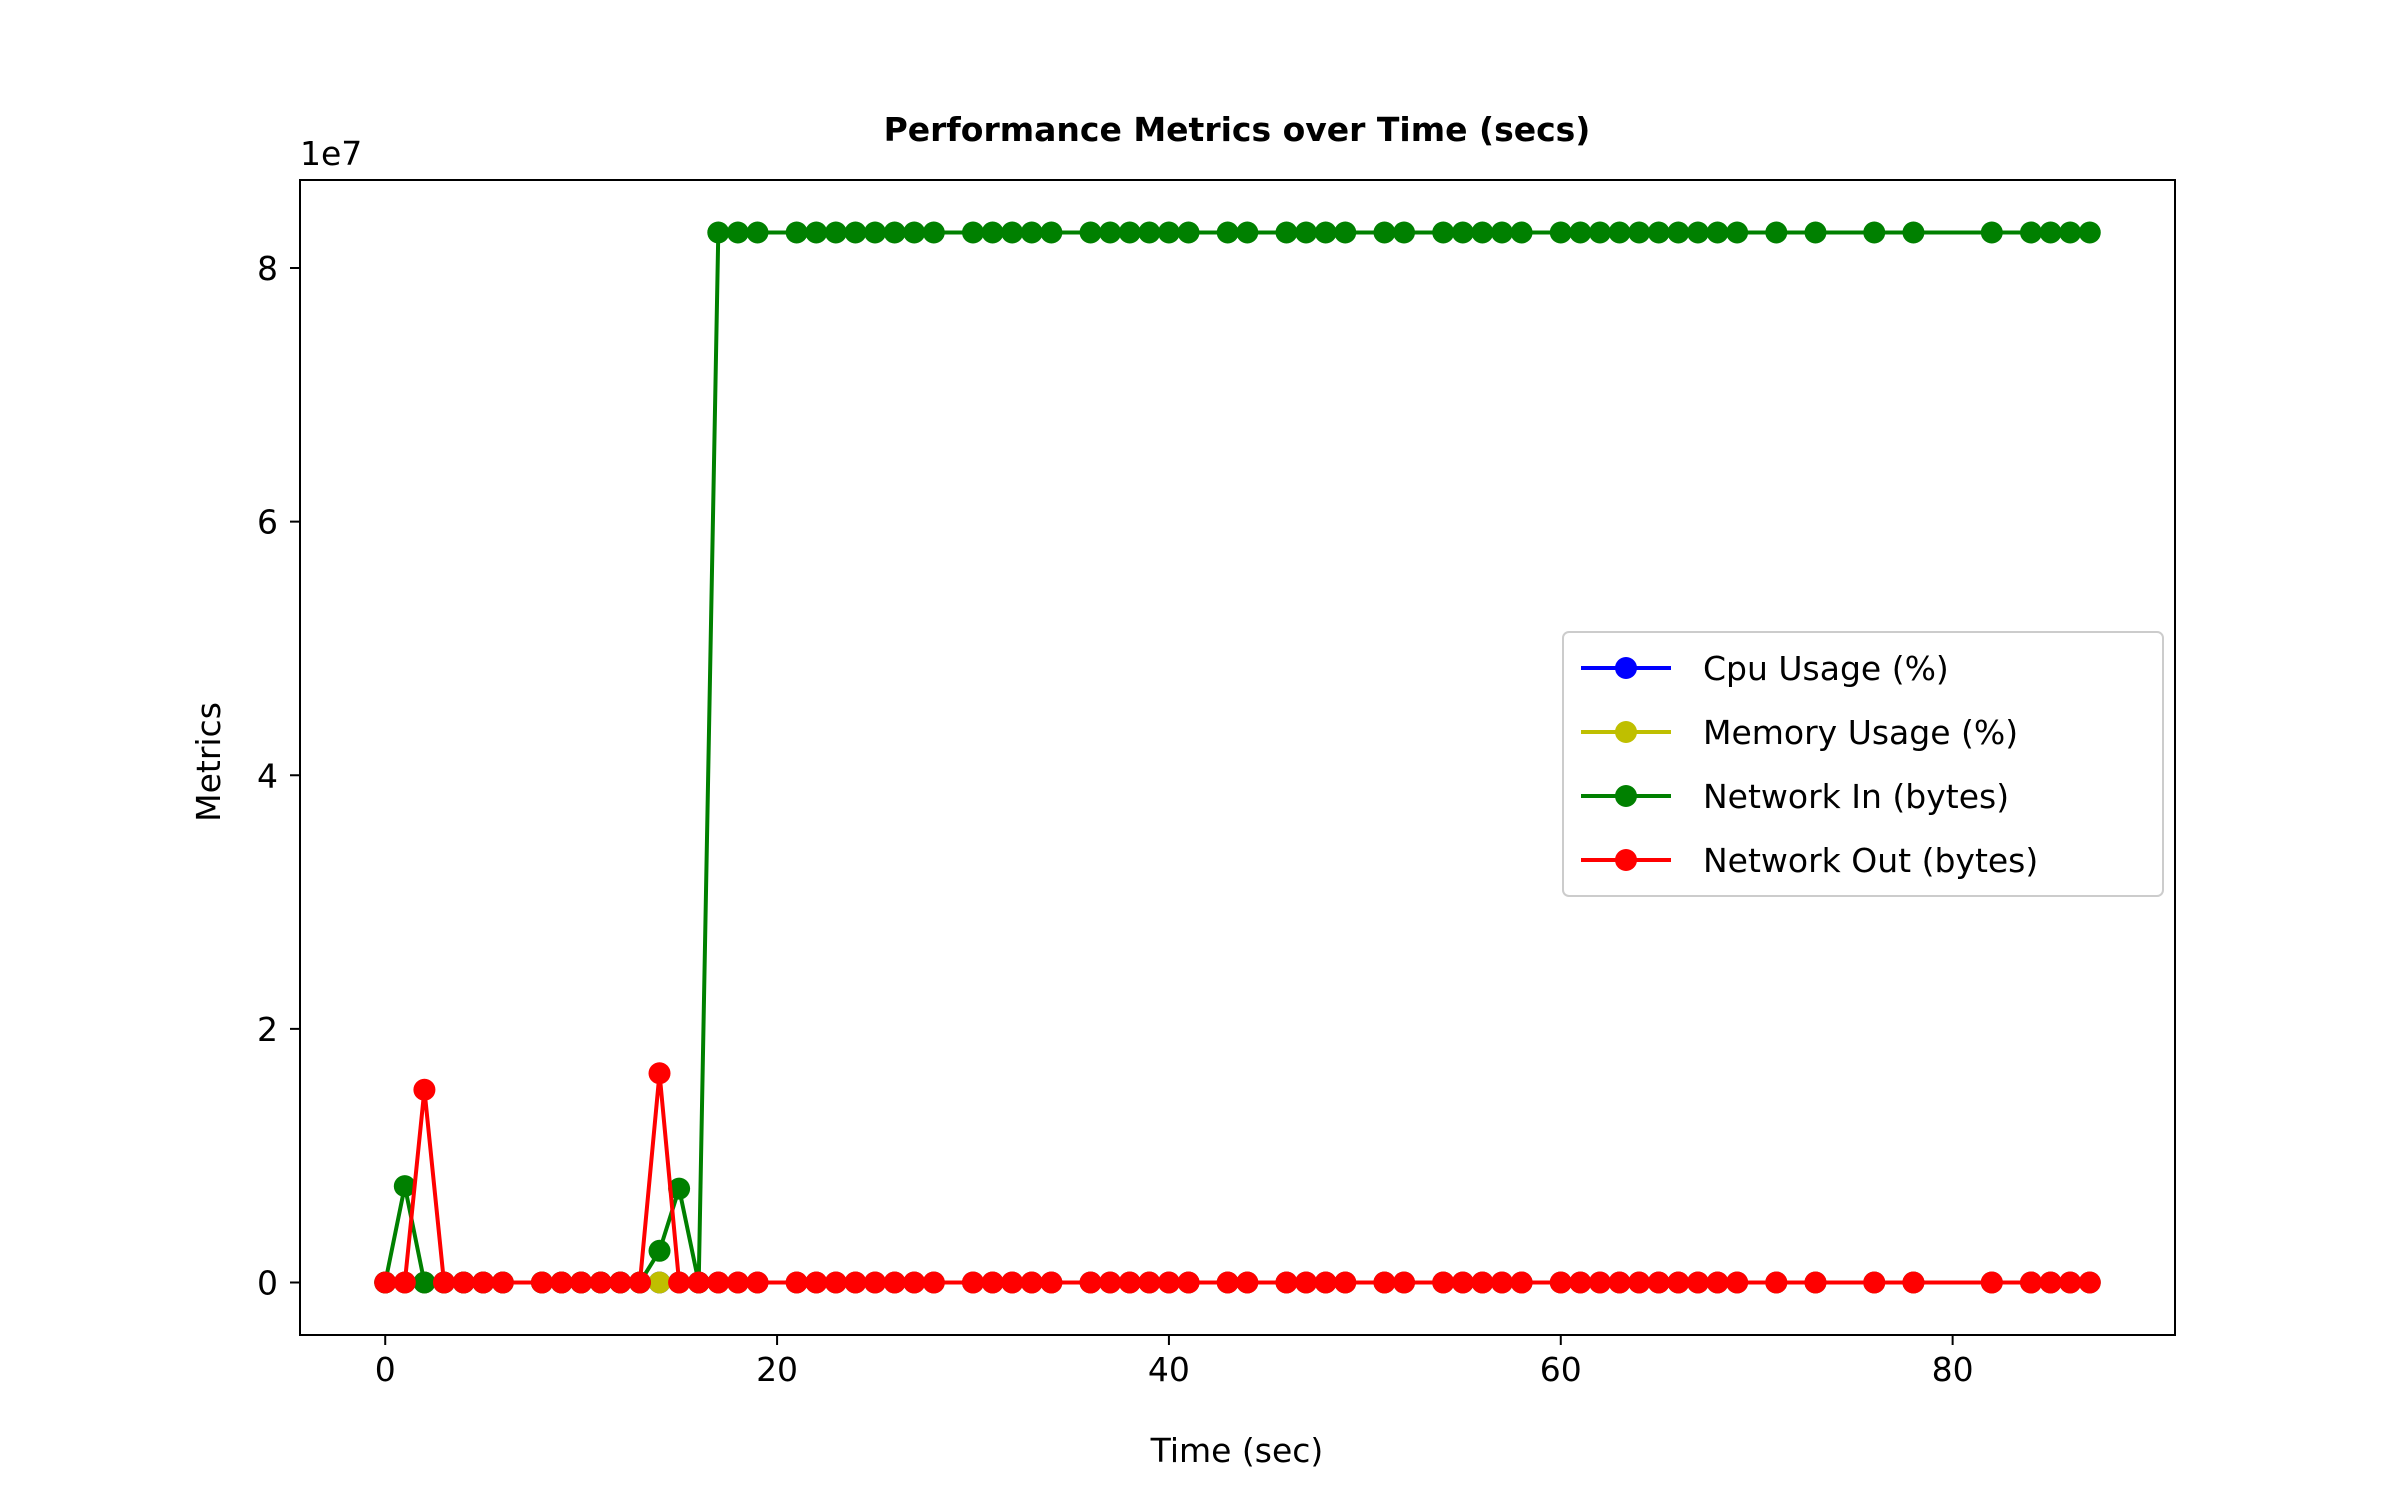 This screenshot has height=1500, width=2400. Describe the element at coordinates (1809, 860) in the screenshot. I see `legend-item: Network Out (bytes)` at that location.